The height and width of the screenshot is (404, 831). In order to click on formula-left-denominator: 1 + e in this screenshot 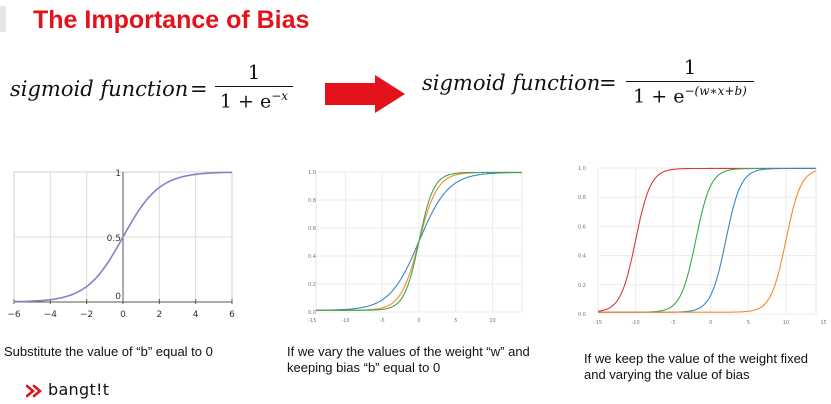, I will do `click(245, 101)`.